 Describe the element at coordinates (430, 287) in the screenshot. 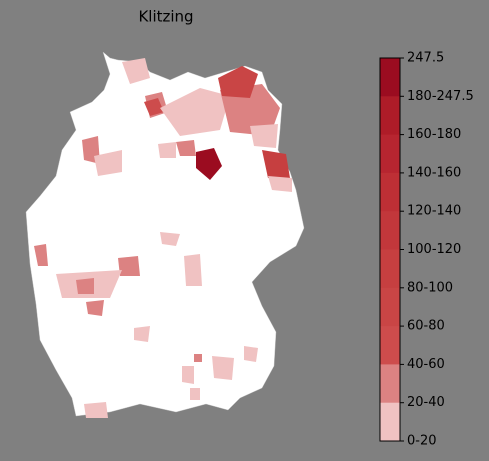

I see `colorbar-label: 80-100` at that location.